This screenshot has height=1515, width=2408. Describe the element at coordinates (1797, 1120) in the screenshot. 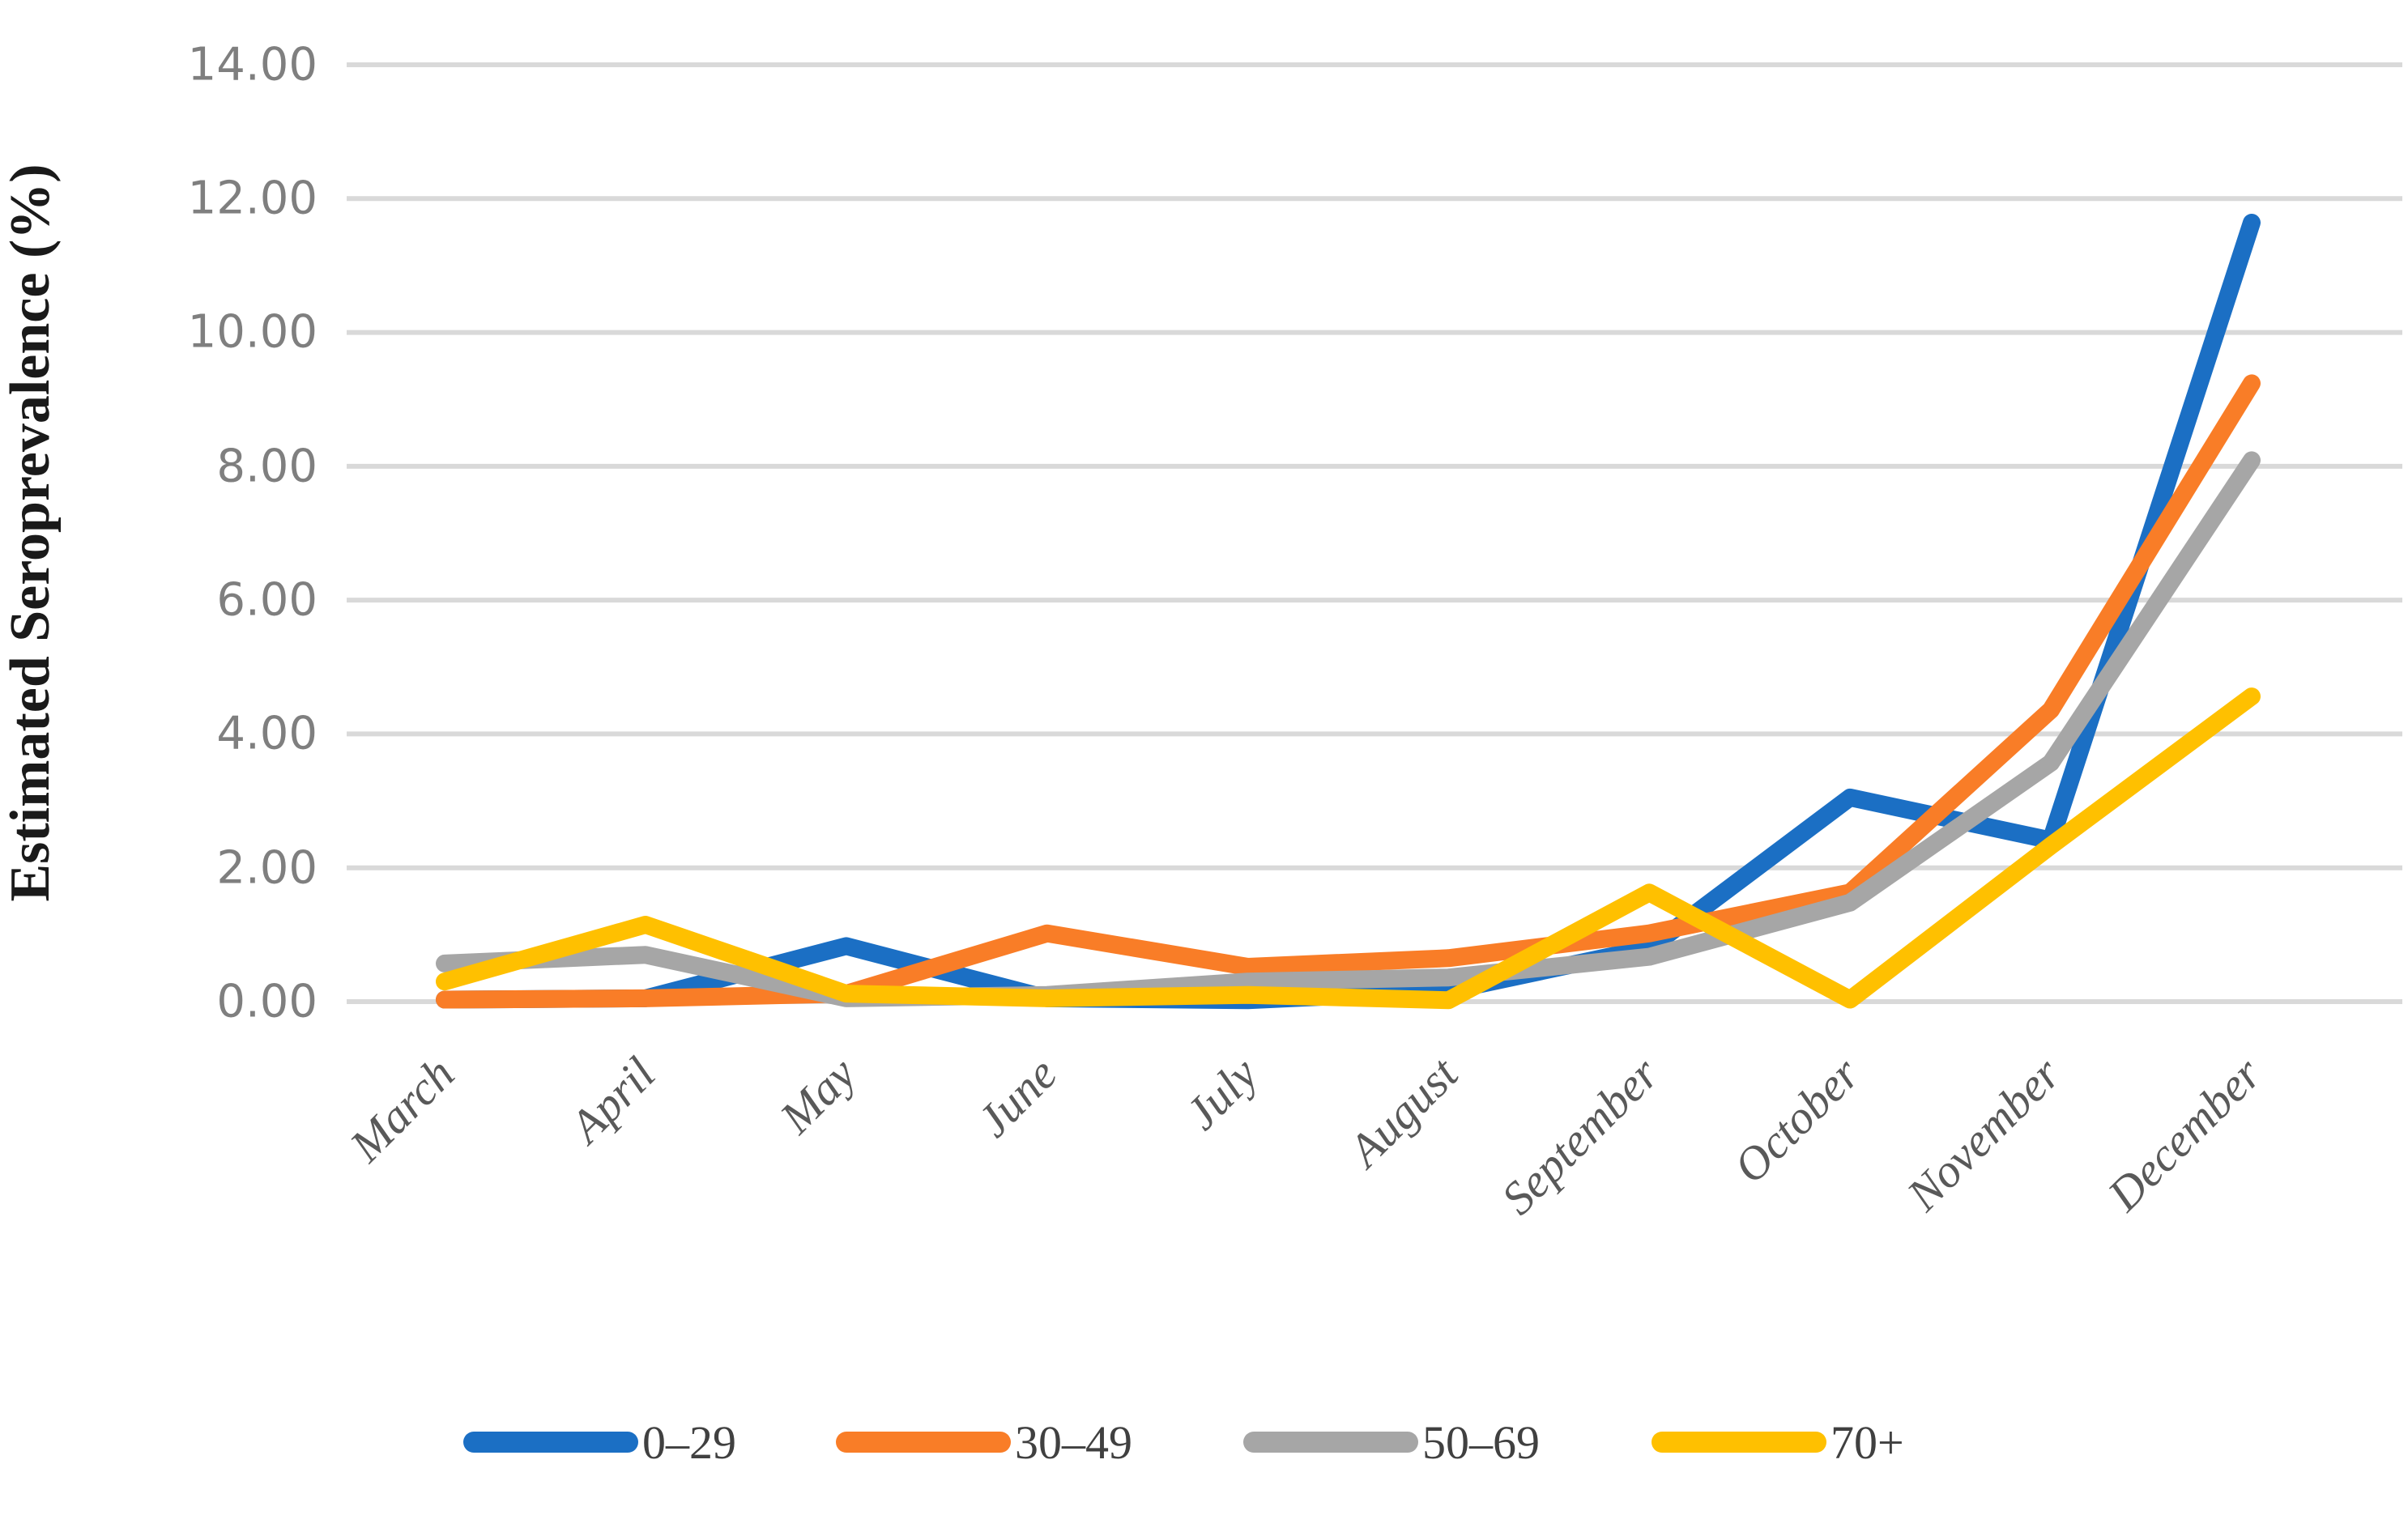

I see `x-tick-label: October` at that location.